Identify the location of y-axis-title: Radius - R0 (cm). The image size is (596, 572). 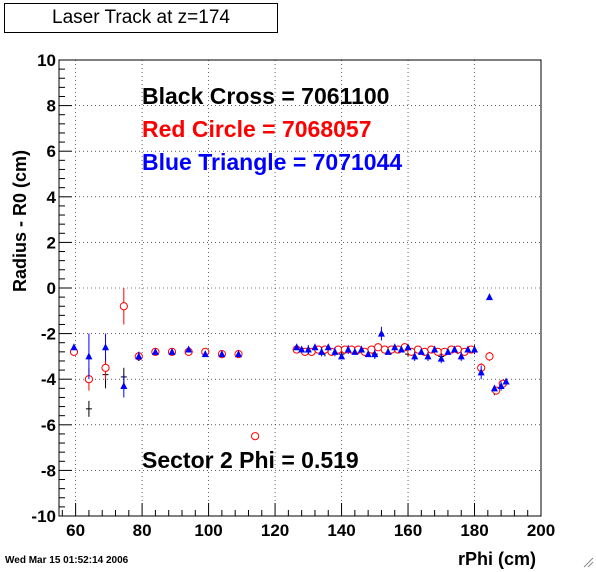
(20, 221).